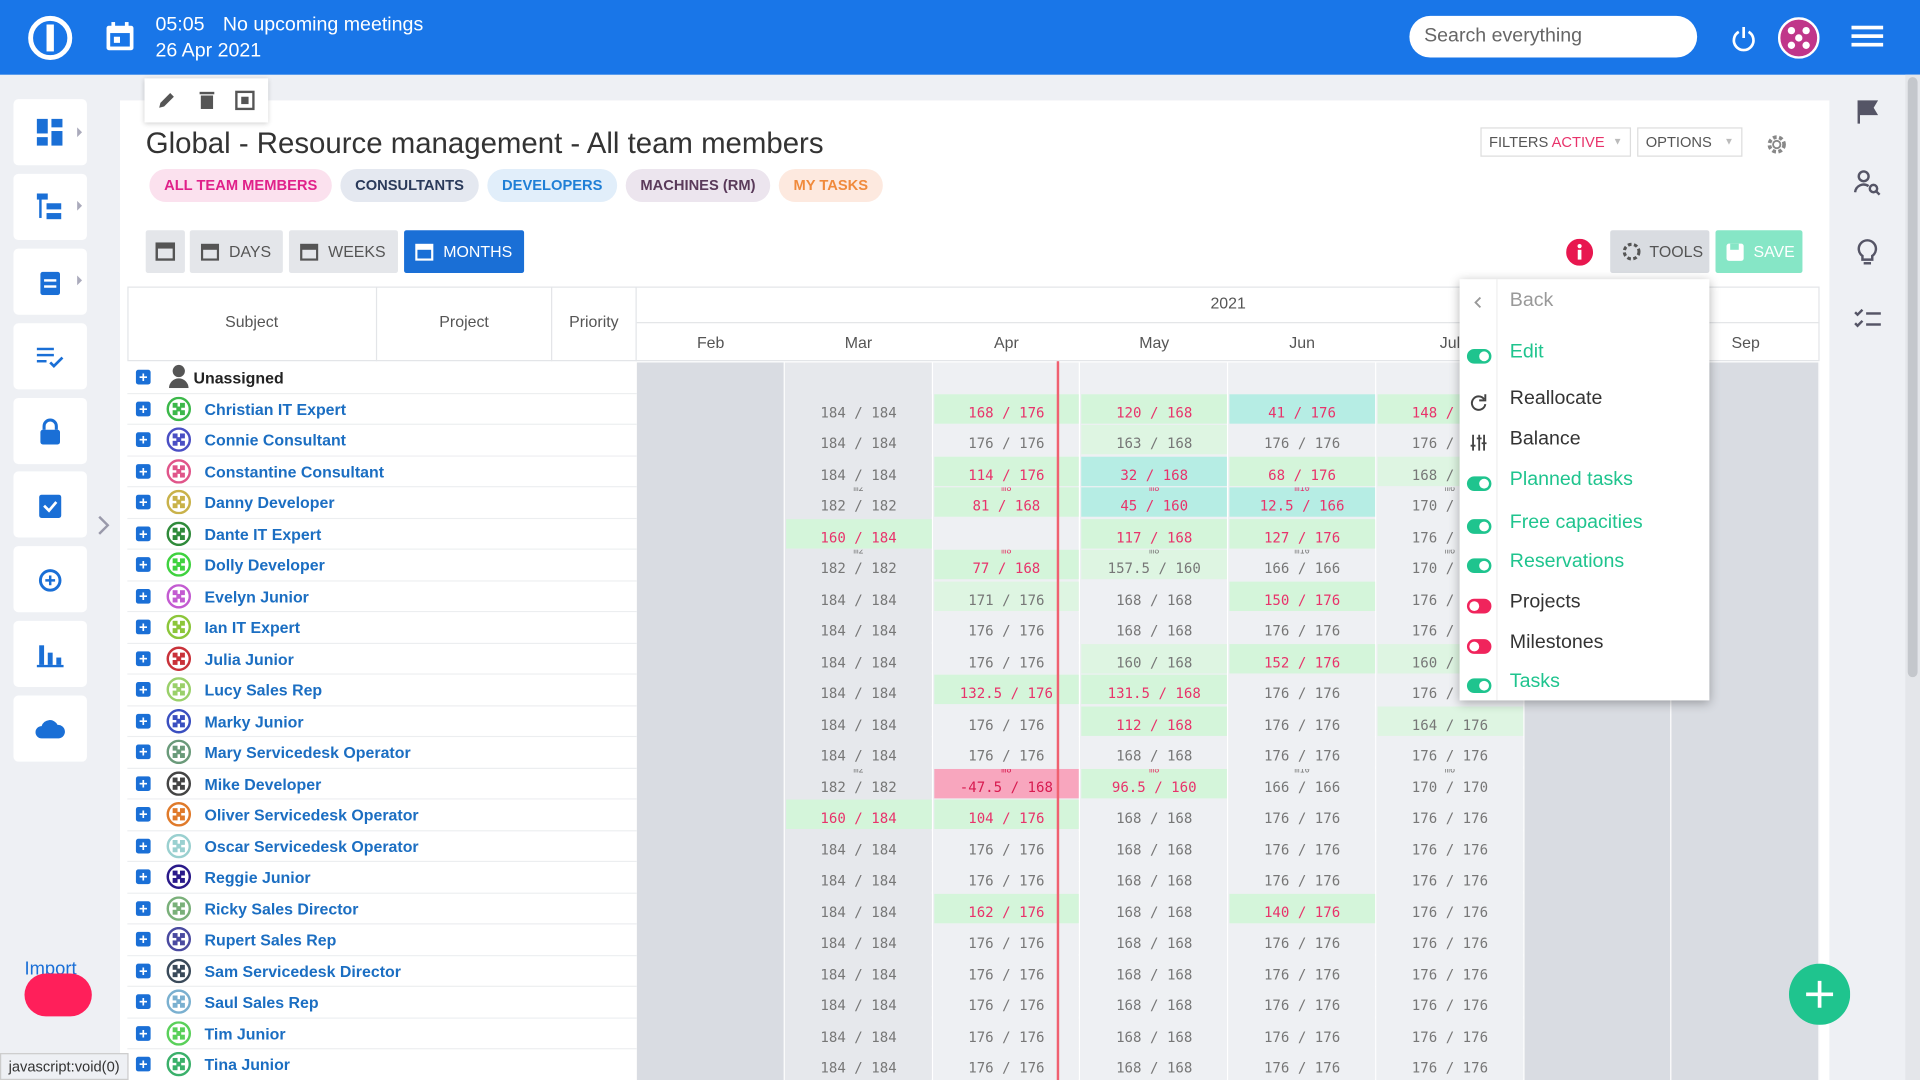 This screenshot has height=1080, width=1920. Describe the element at coordinates (1526, 352) in the screenshot. I see `menu-item: Edit` at that location.